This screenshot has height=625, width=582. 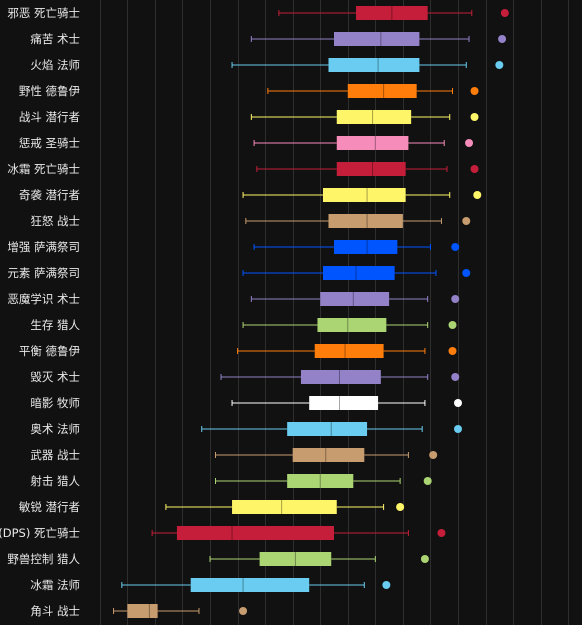 I want to click on category-label: 奥术 法师, so click(x=55, y=429).